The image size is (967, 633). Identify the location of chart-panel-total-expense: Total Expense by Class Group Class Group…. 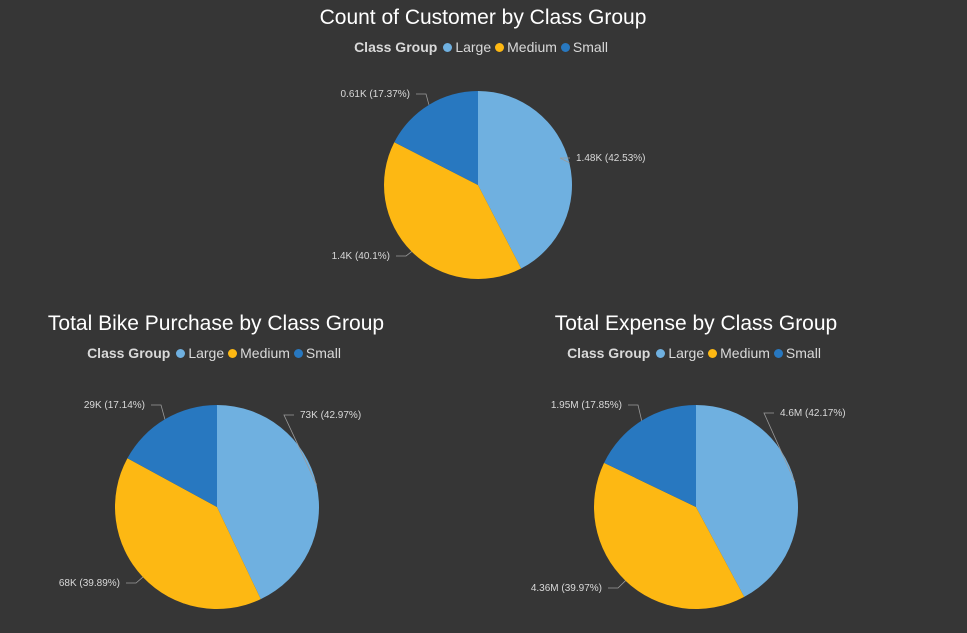
(696, 333).